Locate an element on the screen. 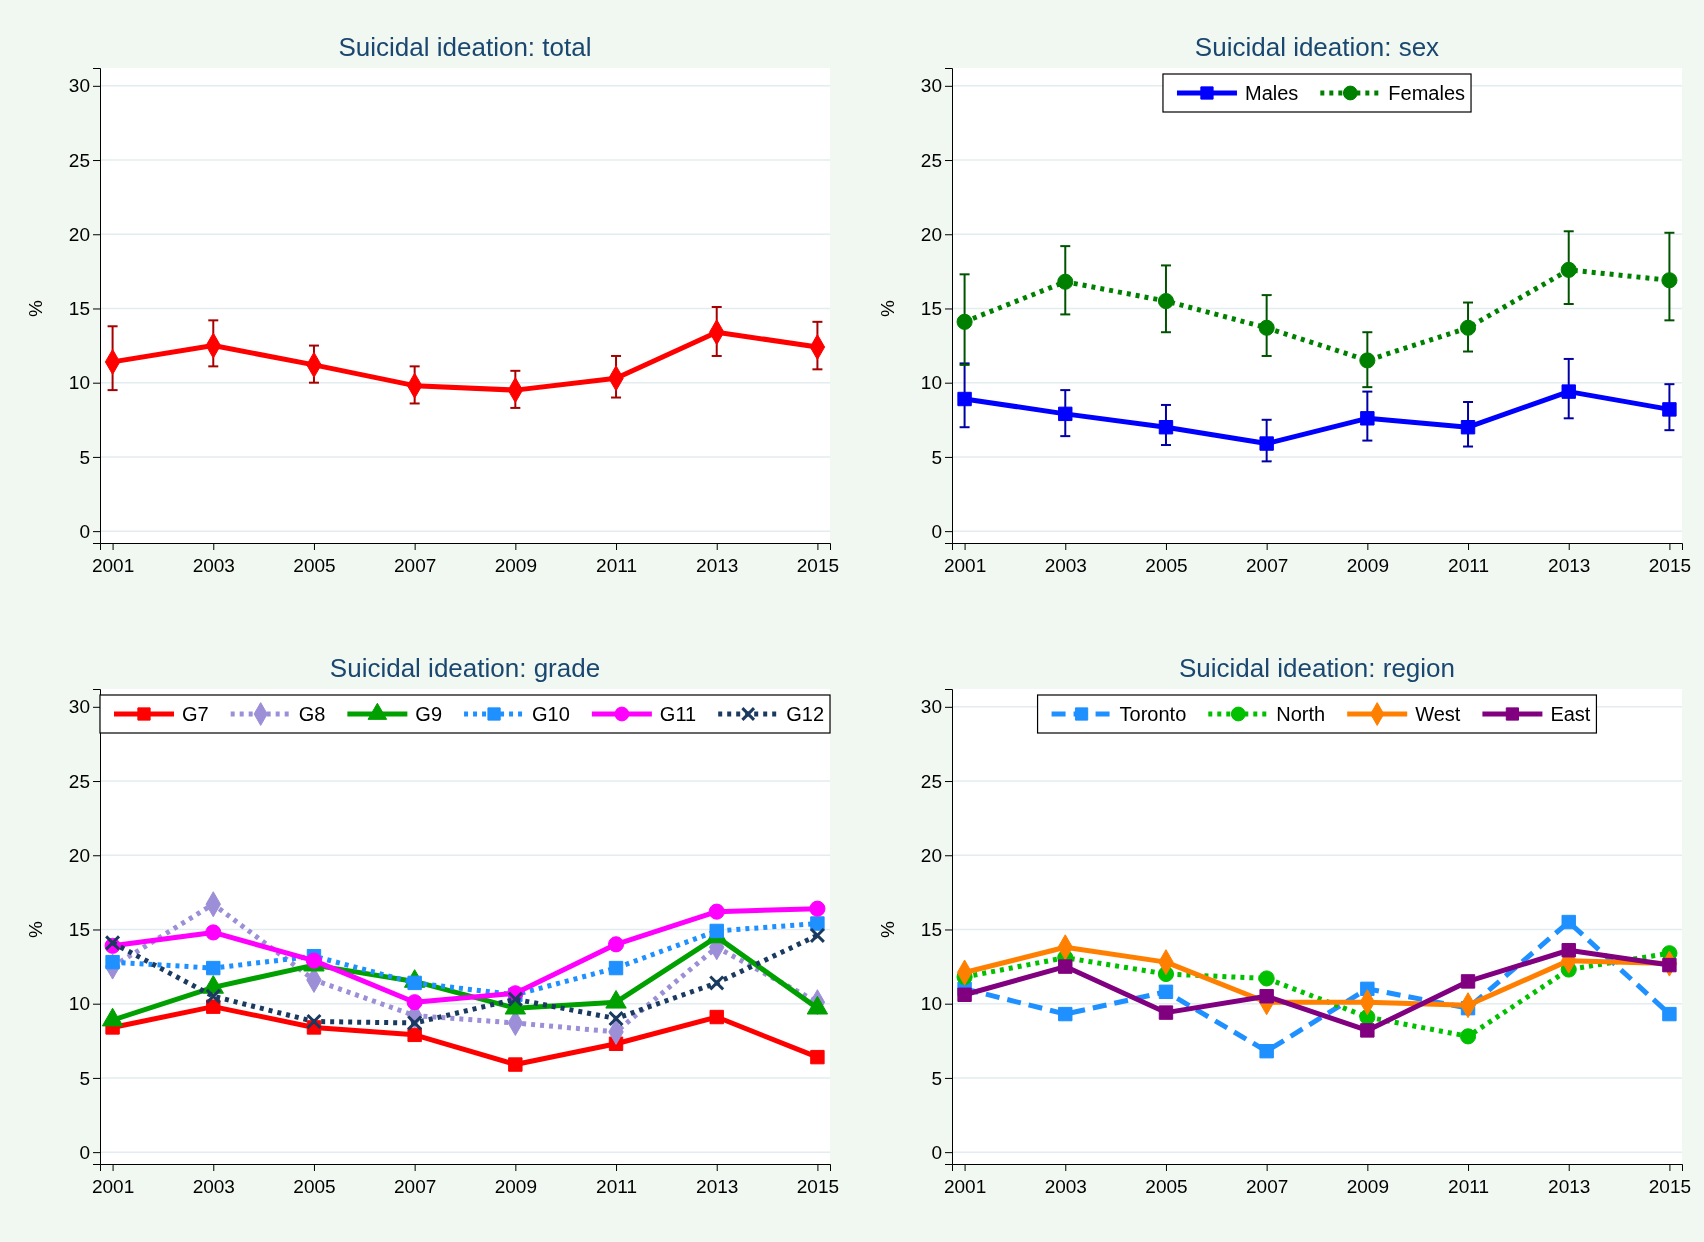  legend-label: East is located at coordinates (1570, 714).